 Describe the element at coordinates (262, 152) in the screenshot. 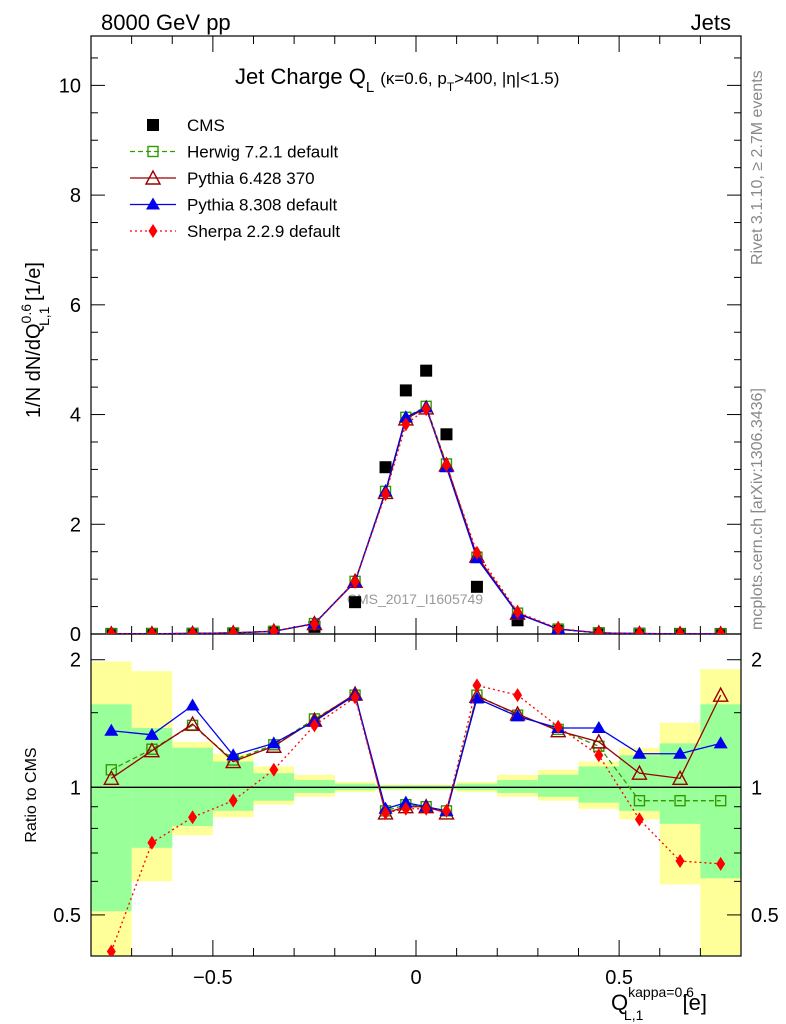

I see `legend-label: Herwig 7.2.1 default` at that location.